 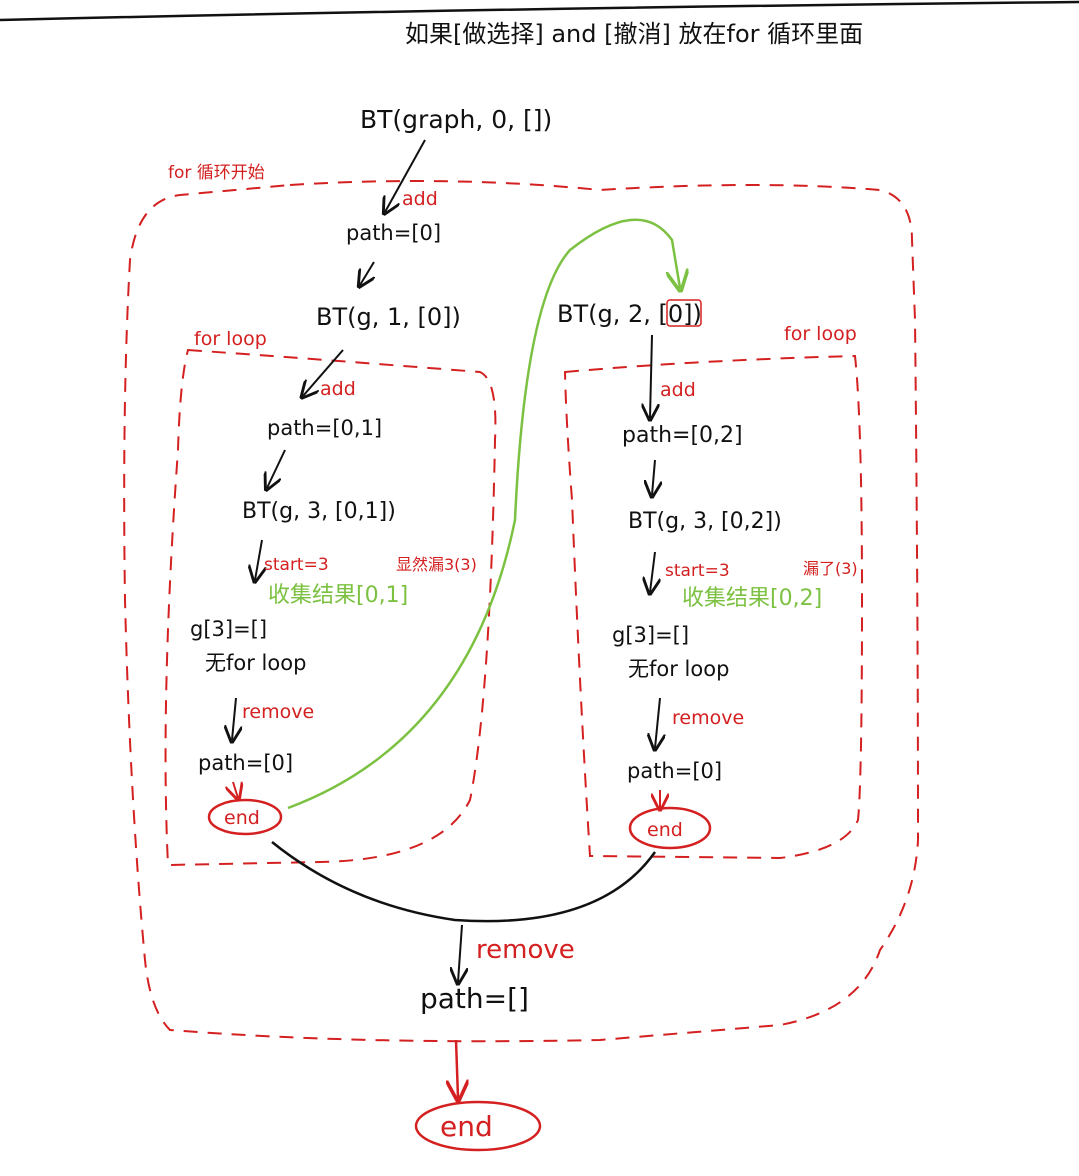 What do you see at coordinates (367, 273) in the screenshot?
I see `arrow-path0-to-call1` at bounding box center [367, 273].